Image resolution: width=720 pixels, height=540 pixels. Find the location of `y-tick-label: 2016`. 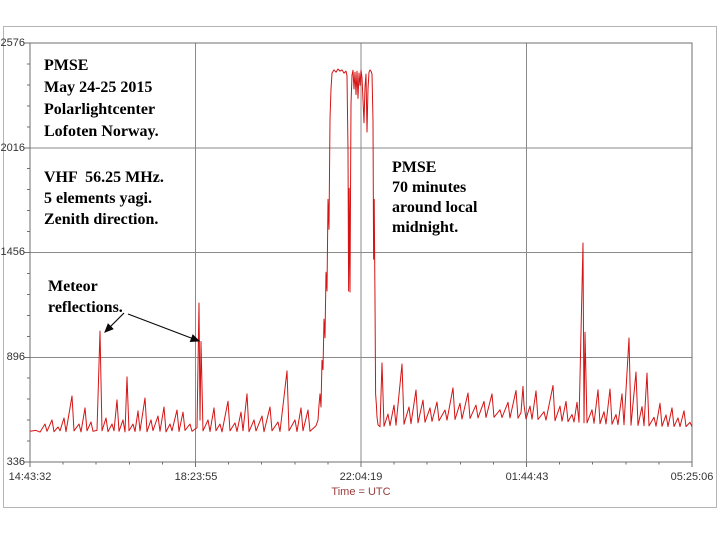

y-tick-label: 2016 is located at coordinates (12, 148).